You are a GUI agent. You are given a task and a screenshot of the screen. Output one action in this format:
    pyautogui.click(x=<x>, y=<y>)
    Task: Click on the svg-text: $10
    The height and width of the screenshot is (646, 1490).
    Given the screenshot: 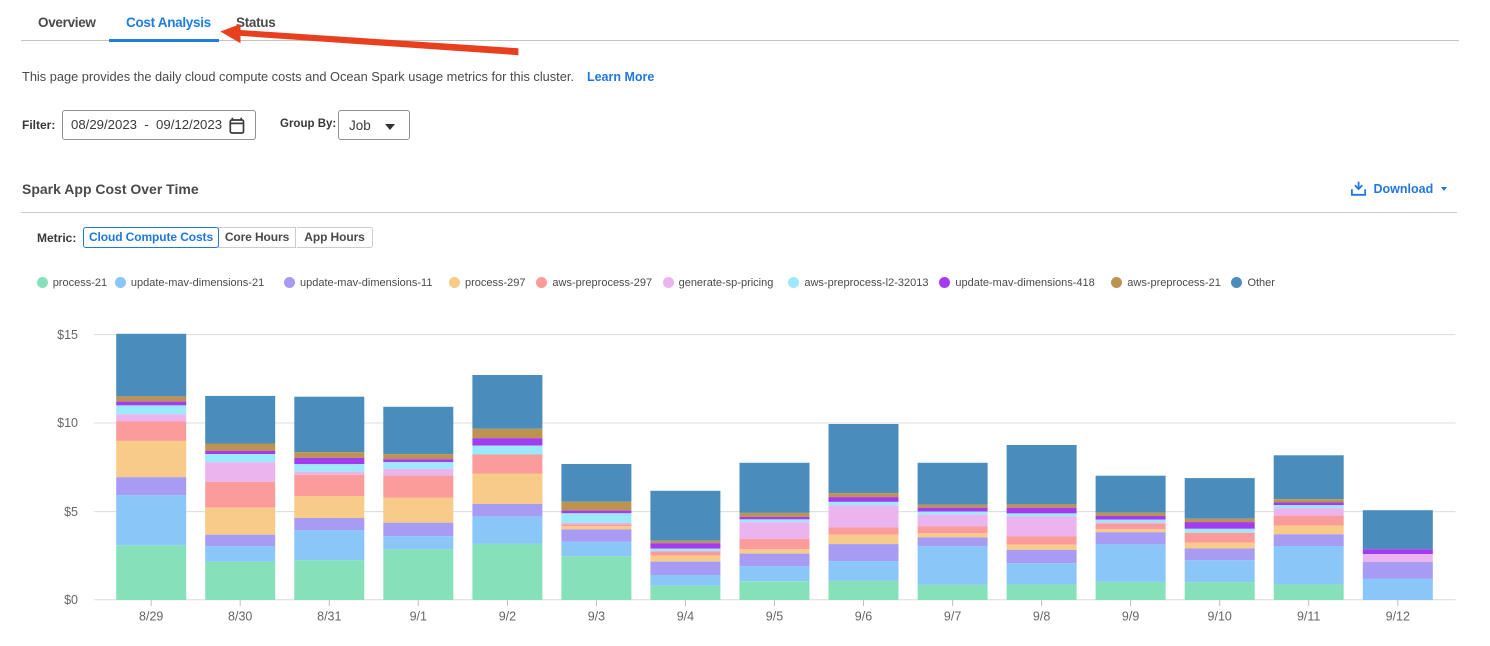 What is the action you would take?
    pyautogui.click(x=67, y=423)
    